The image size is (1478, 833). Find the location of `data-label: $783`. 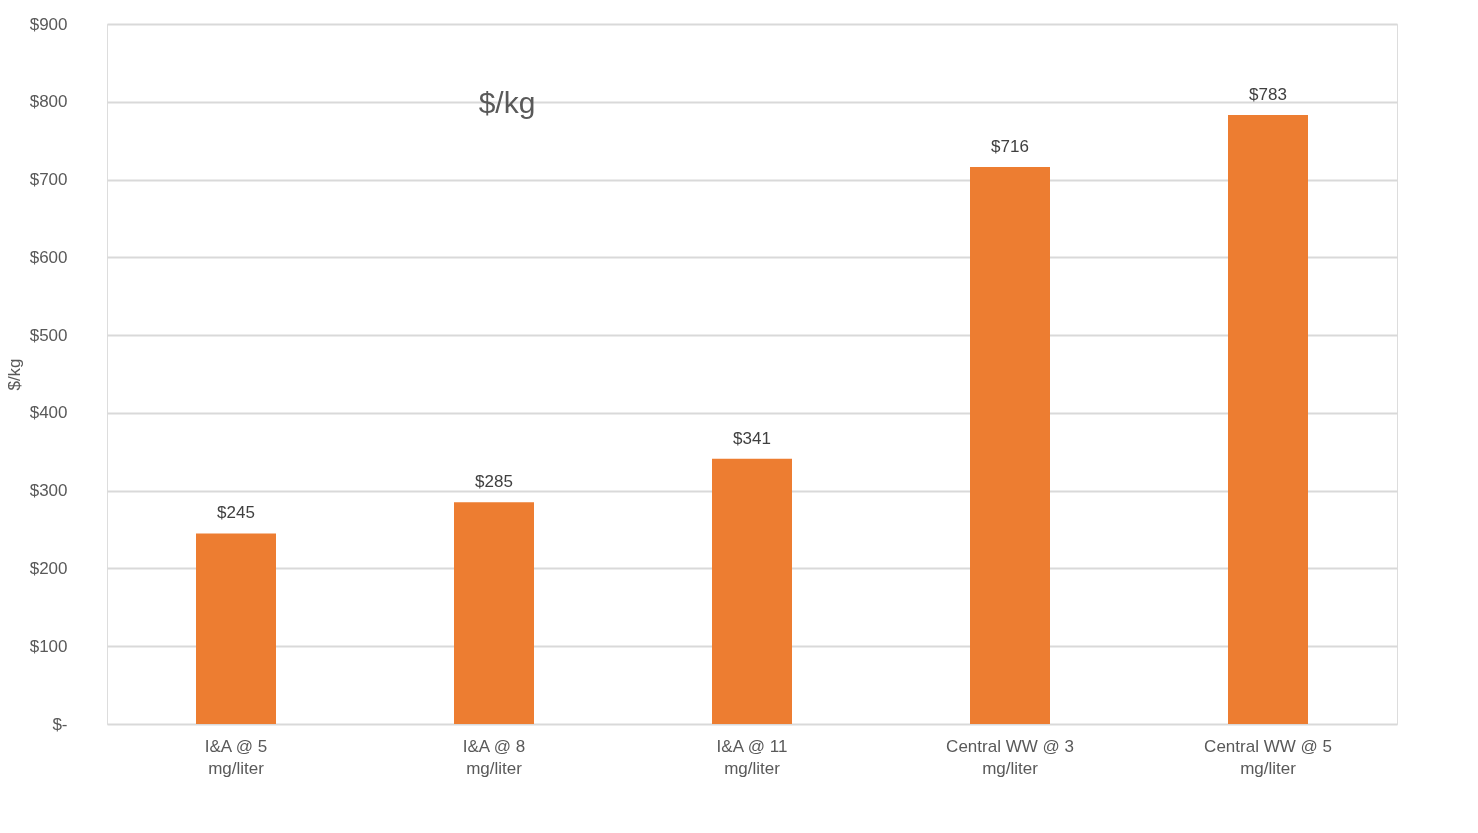

data-label: $783 is located at coordinates (1268, 94).